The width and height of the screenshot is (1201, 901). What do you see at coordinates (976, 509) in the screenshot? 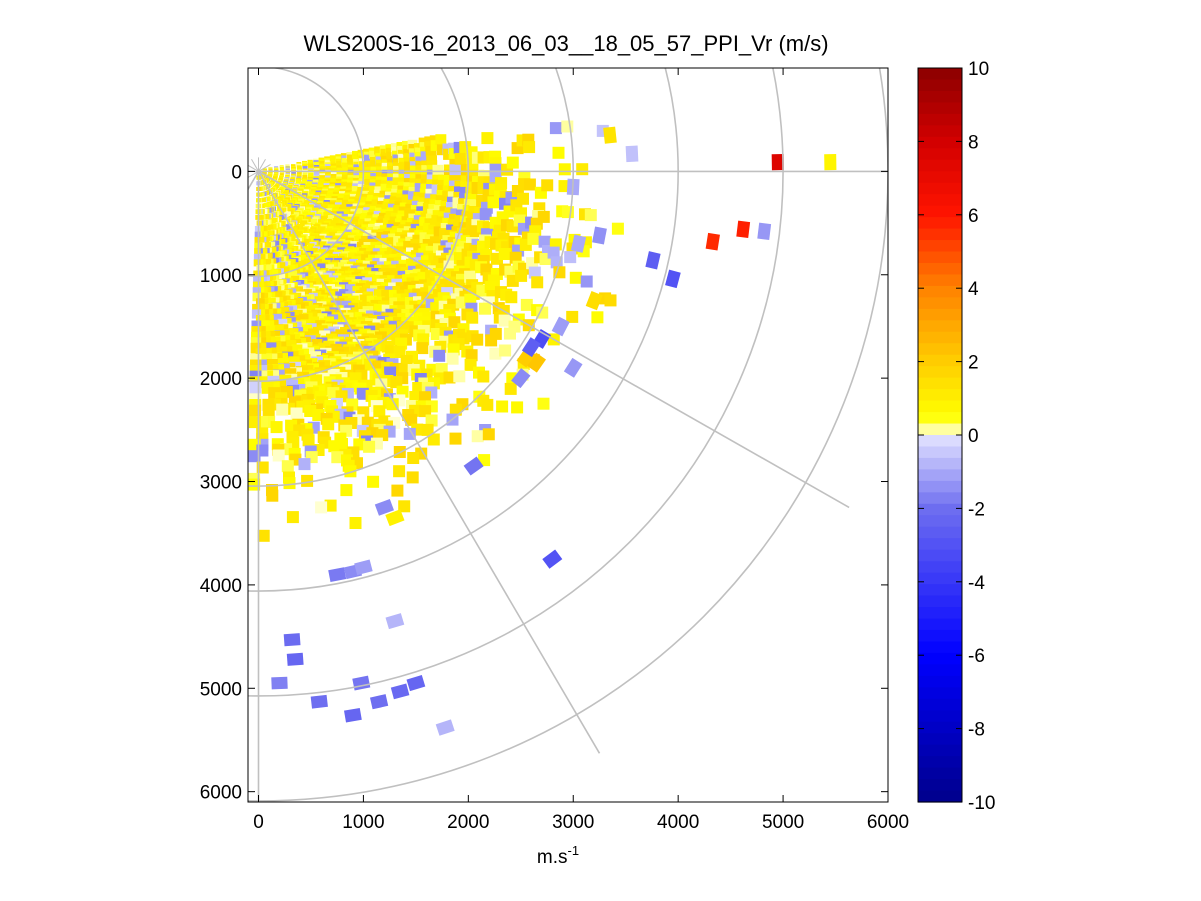
I see `colorbar-tick-label: -2` at bounding box center [976, 509].